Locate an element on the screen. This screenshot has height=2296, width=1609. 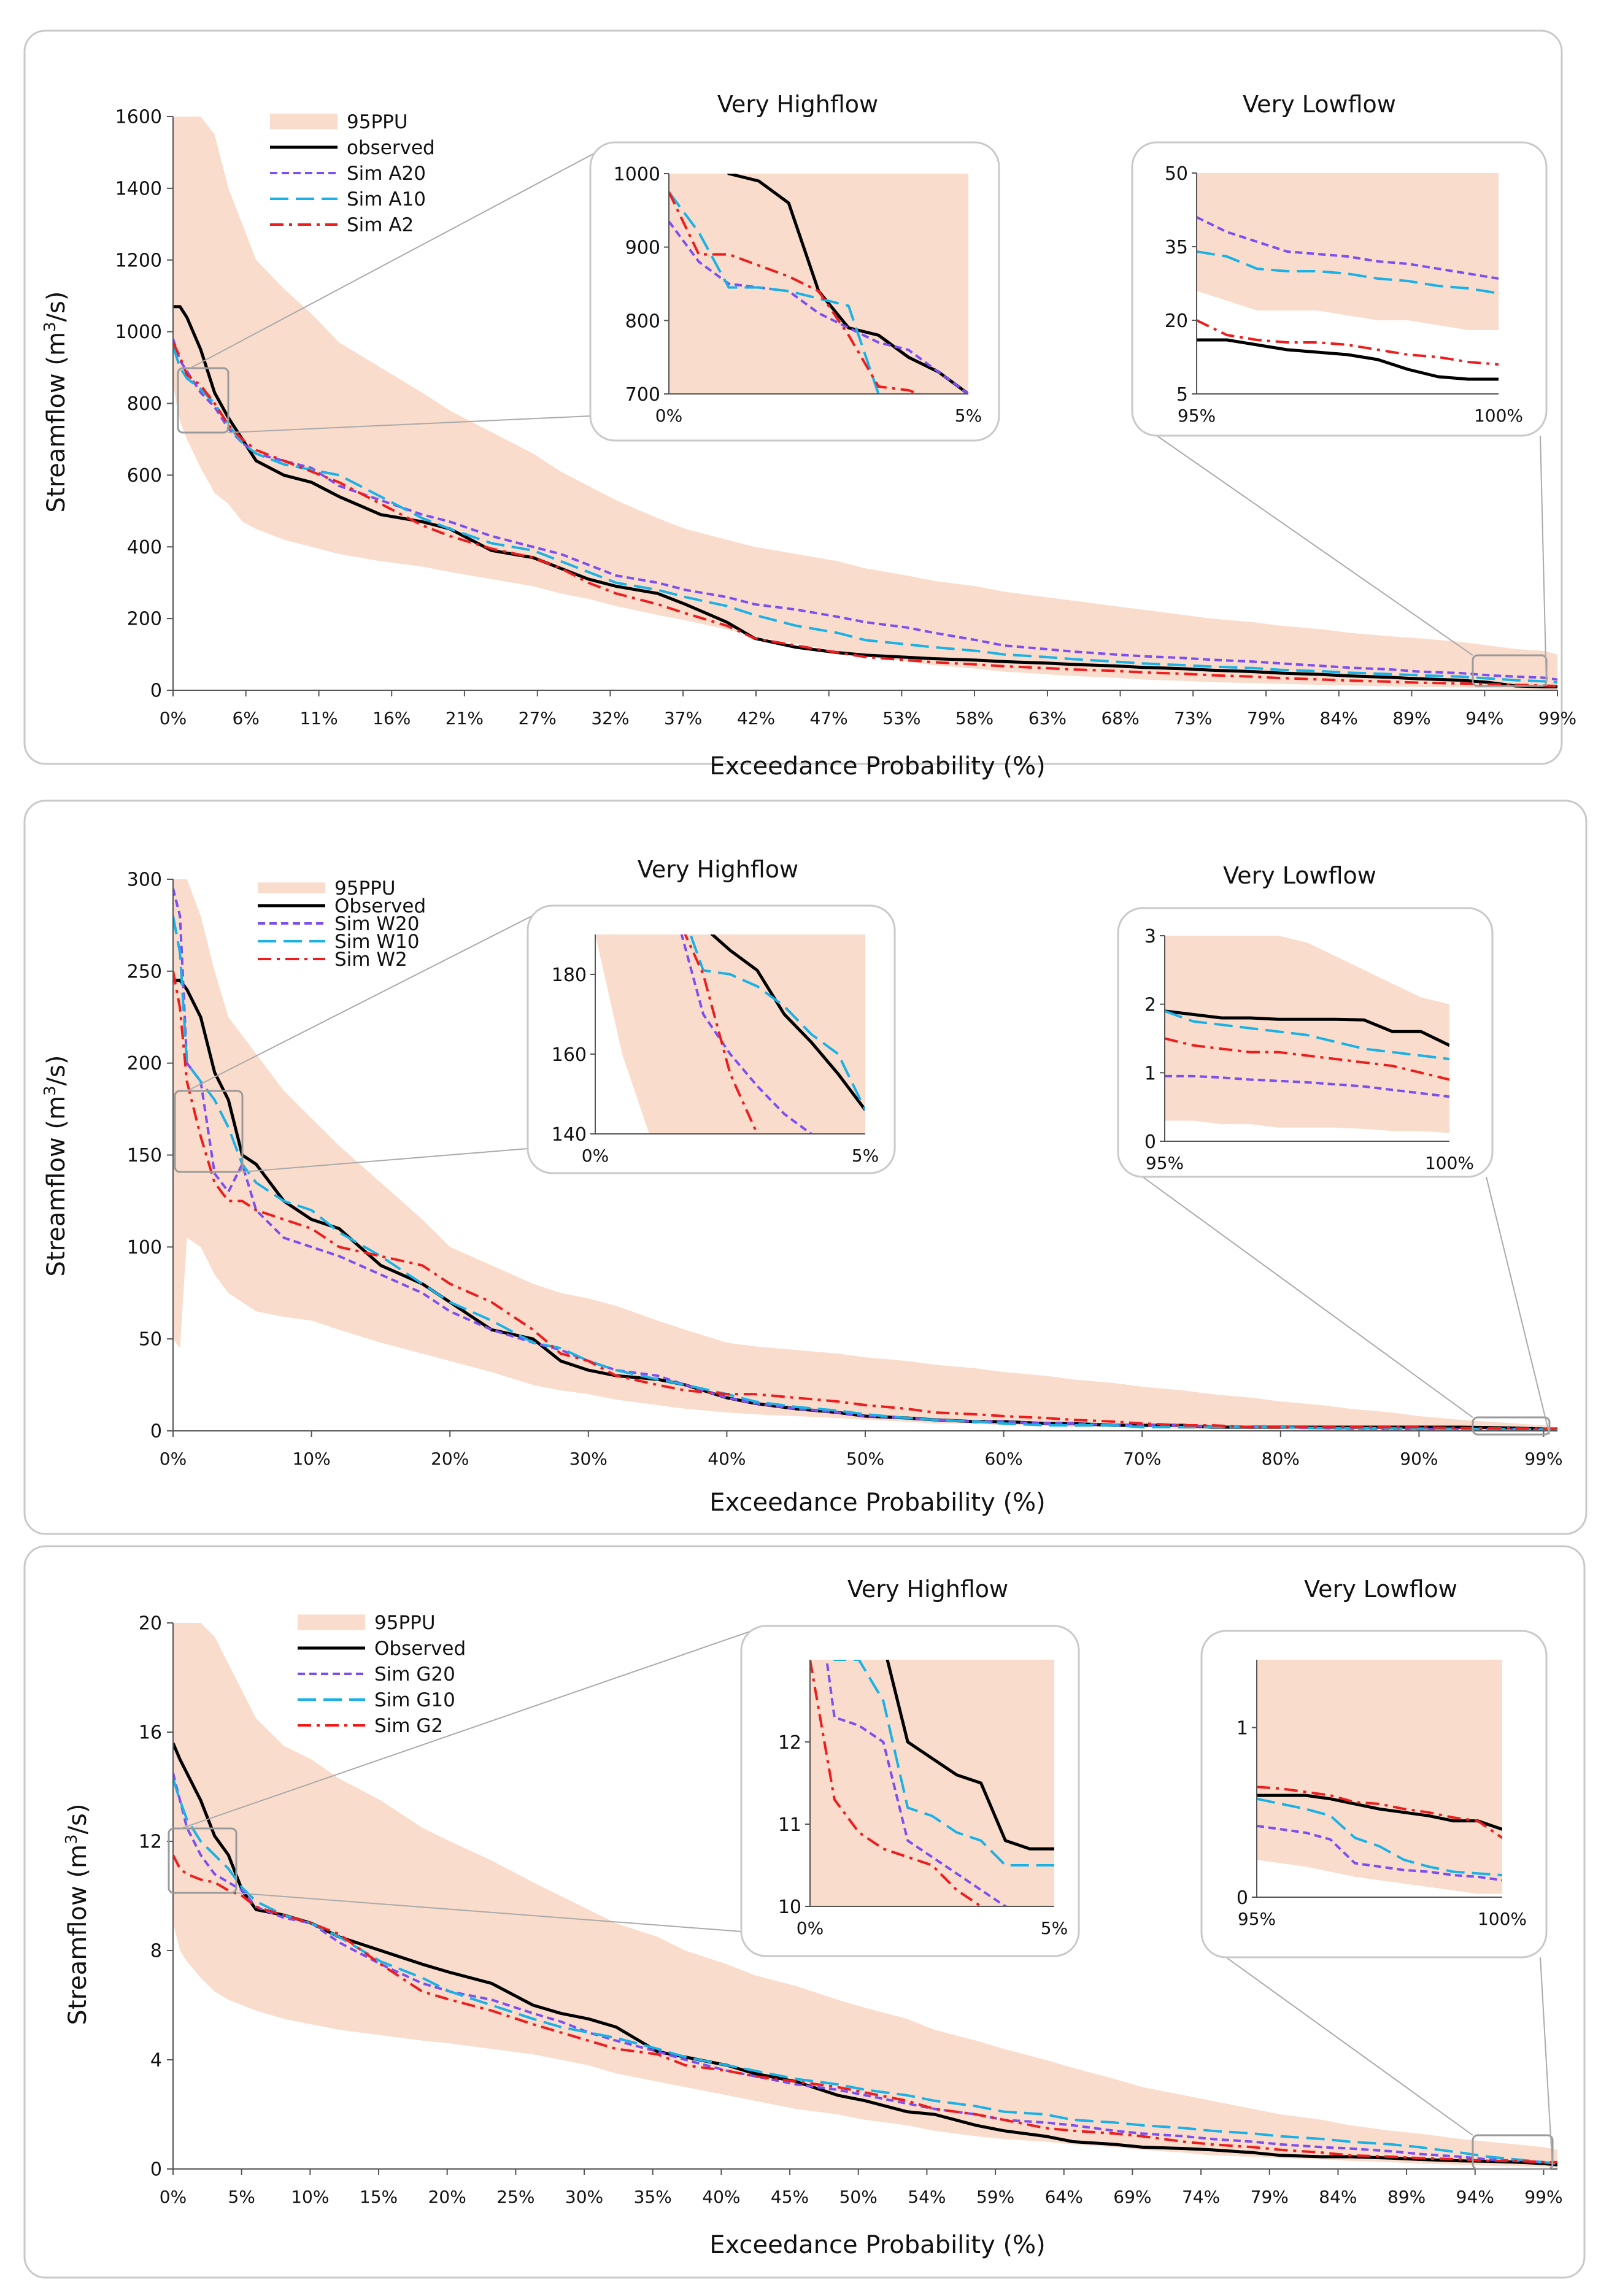
x-tick-label: 53% is located at coordinates (901, 718).